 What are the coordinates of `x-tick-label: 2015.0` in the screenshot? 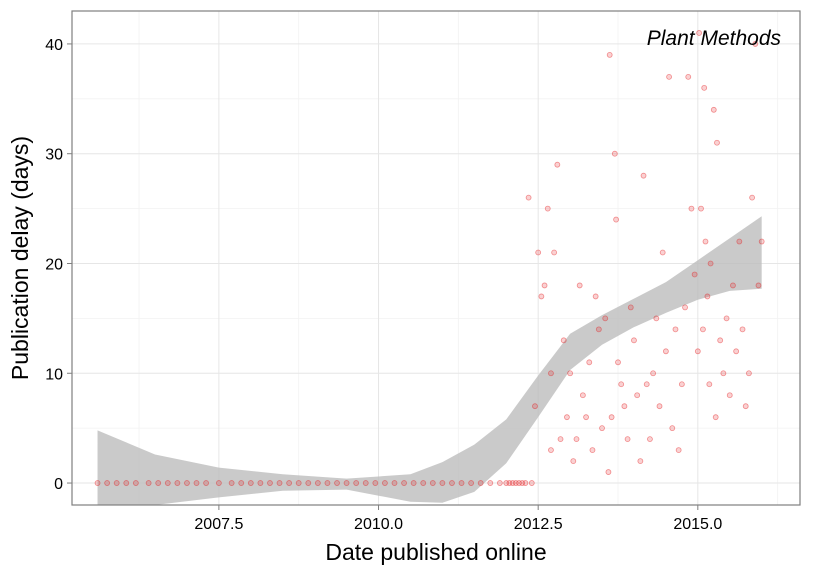 It's located at (697, 524).